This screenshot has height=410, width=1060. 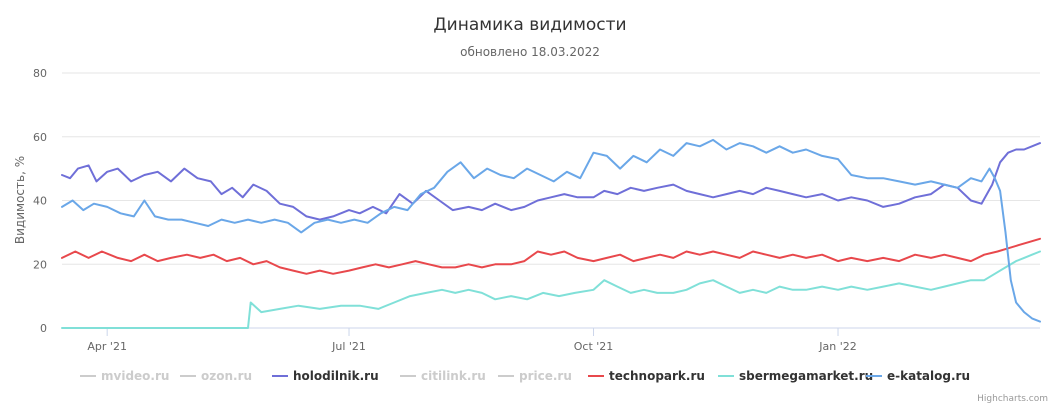 I want to click on legend-item-mvideo-ru: mvideo.ru, so click(x=124, y=376).